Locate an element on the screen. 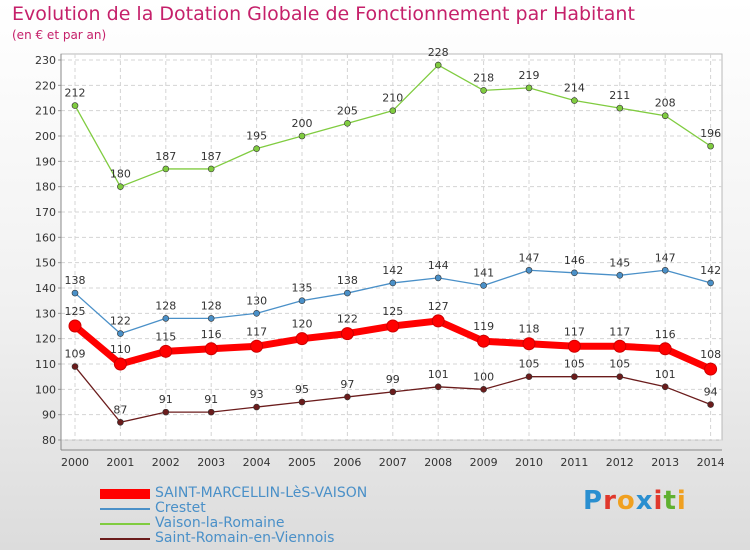  data-label: 142 is located at coordinates (710, 270).